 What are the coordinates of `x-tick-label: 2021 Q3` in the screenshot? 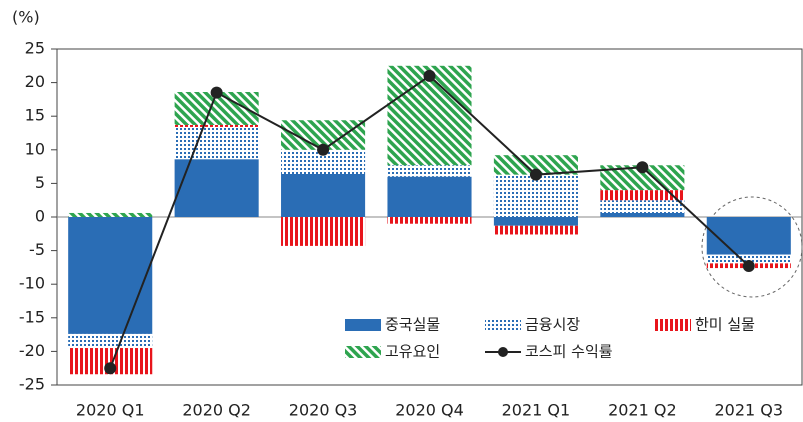 It's located at (748, 410).